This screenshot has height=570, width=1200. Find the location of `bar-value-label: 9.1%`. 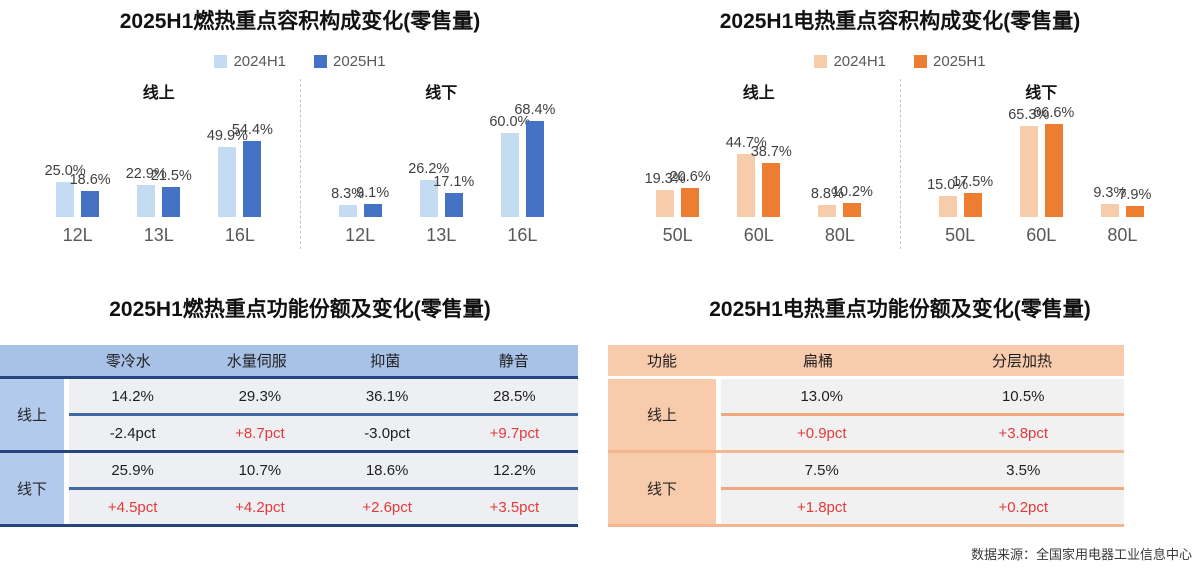

bar-value-label: 9.1% is located at coordinates (373, 193).